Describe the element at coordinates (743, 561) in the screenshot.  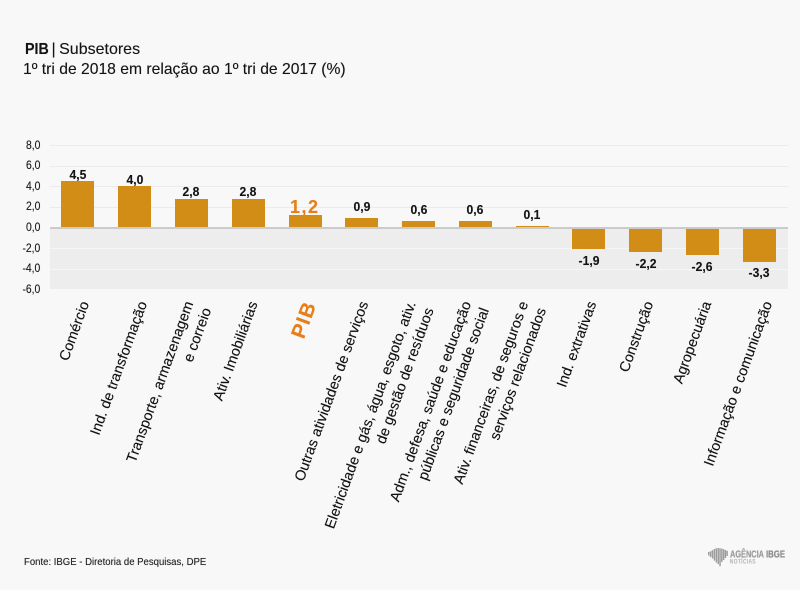
I see `svg-text: NOTÍCIAS` at that location.